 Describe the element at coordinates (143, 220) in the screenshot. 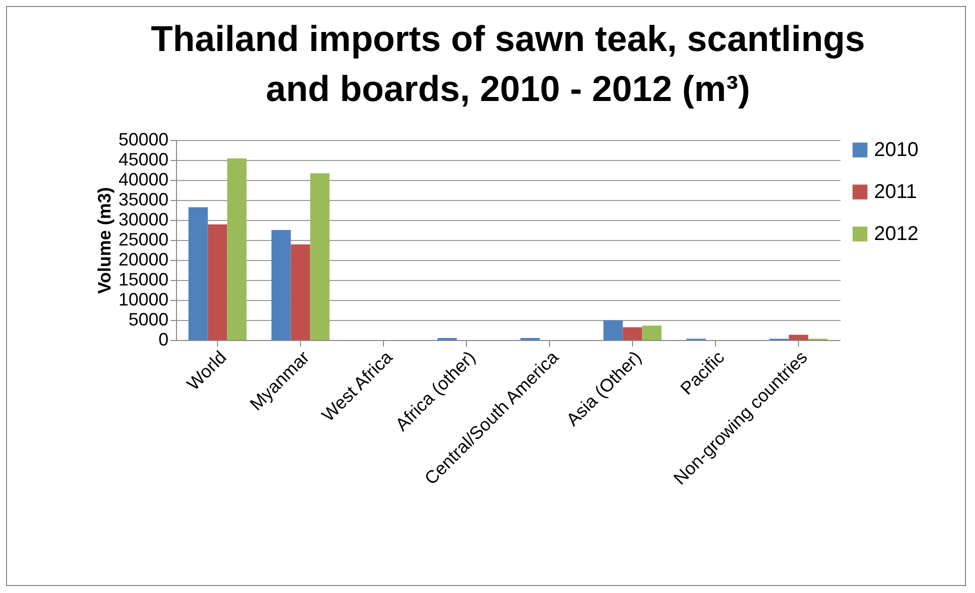

I see `y-tick-label: 30000` at that location.